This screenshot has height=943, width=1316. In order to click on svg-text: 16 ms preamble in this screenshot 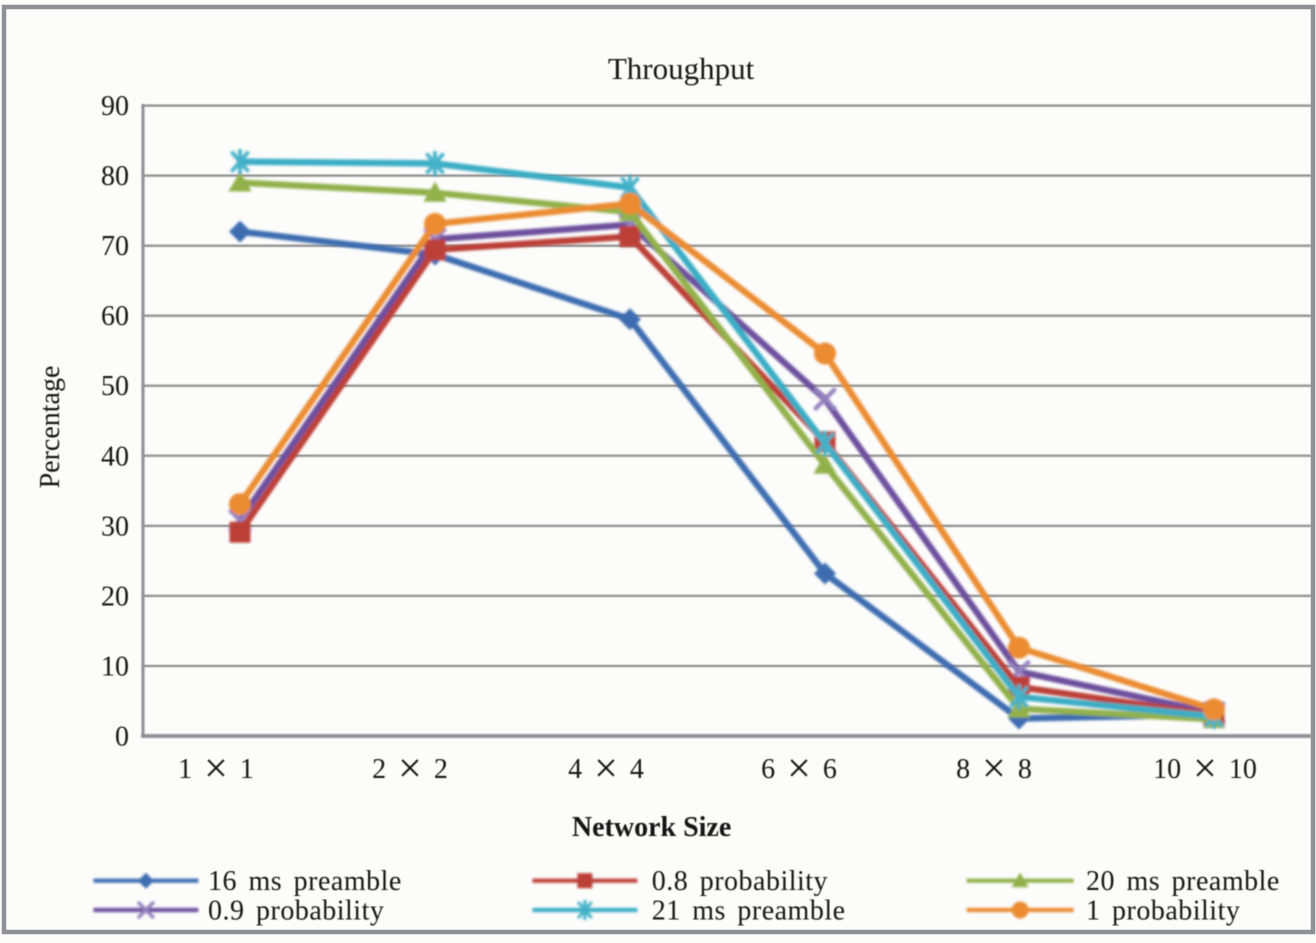, I will do `click(305, 881)`.